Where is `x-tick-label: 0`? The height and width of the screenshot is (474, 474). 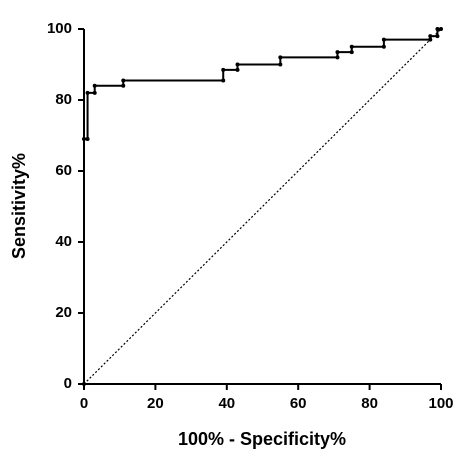
x-tick-label: 0 is located at coordinates (84, 403).